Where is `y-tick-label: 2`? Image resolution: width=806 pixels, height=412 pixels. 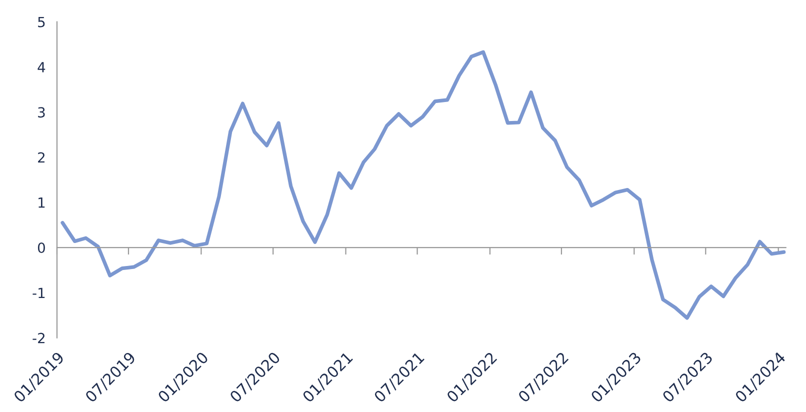
y-tick-label: 2 is located at coordinates (41, 157).